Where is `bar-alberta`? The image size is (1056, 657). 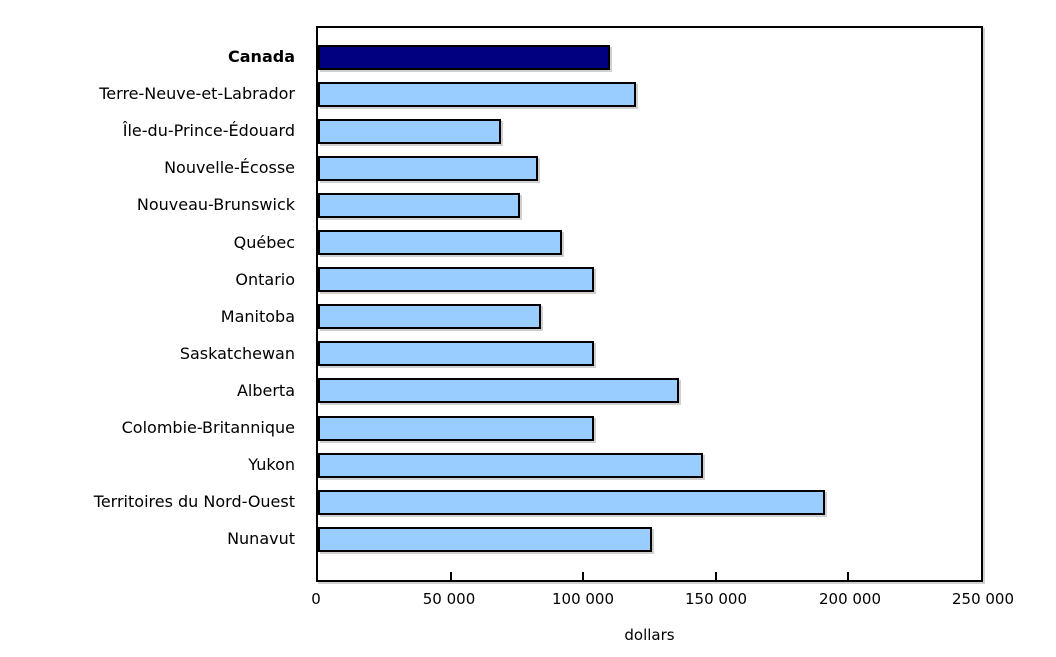 bar-alberta is located at coordinates (498, 391).